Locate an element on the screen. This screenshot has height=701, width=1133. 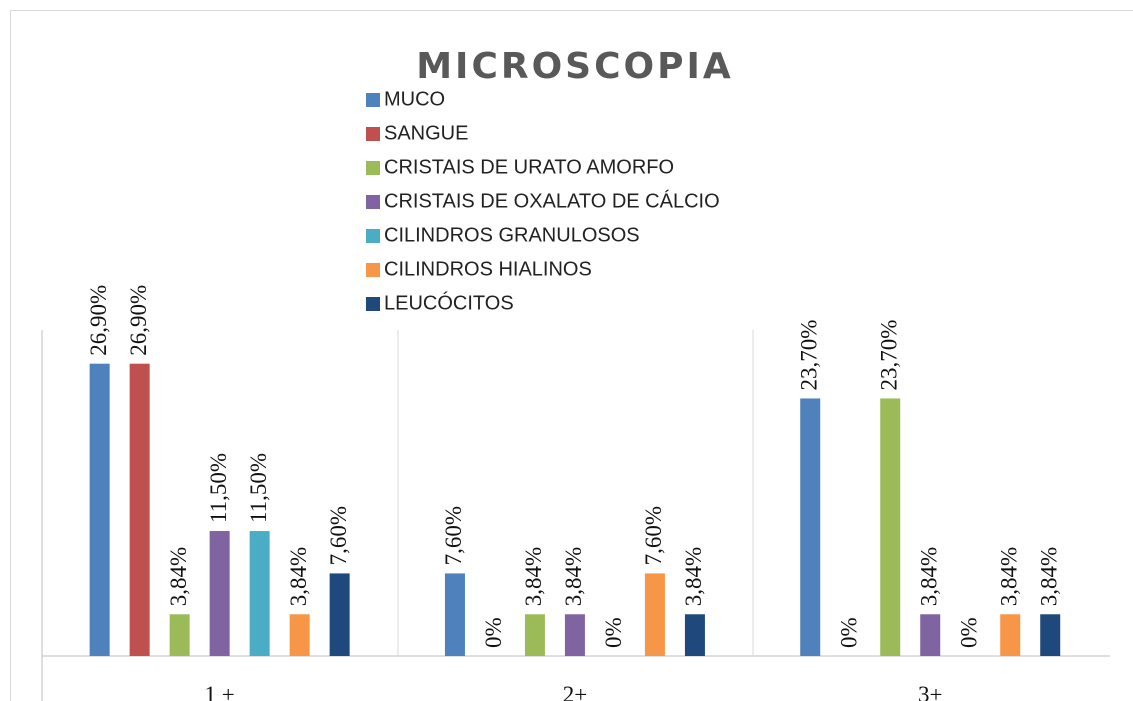
x-tick-label: 2+ is located at coordinates (575, 691).